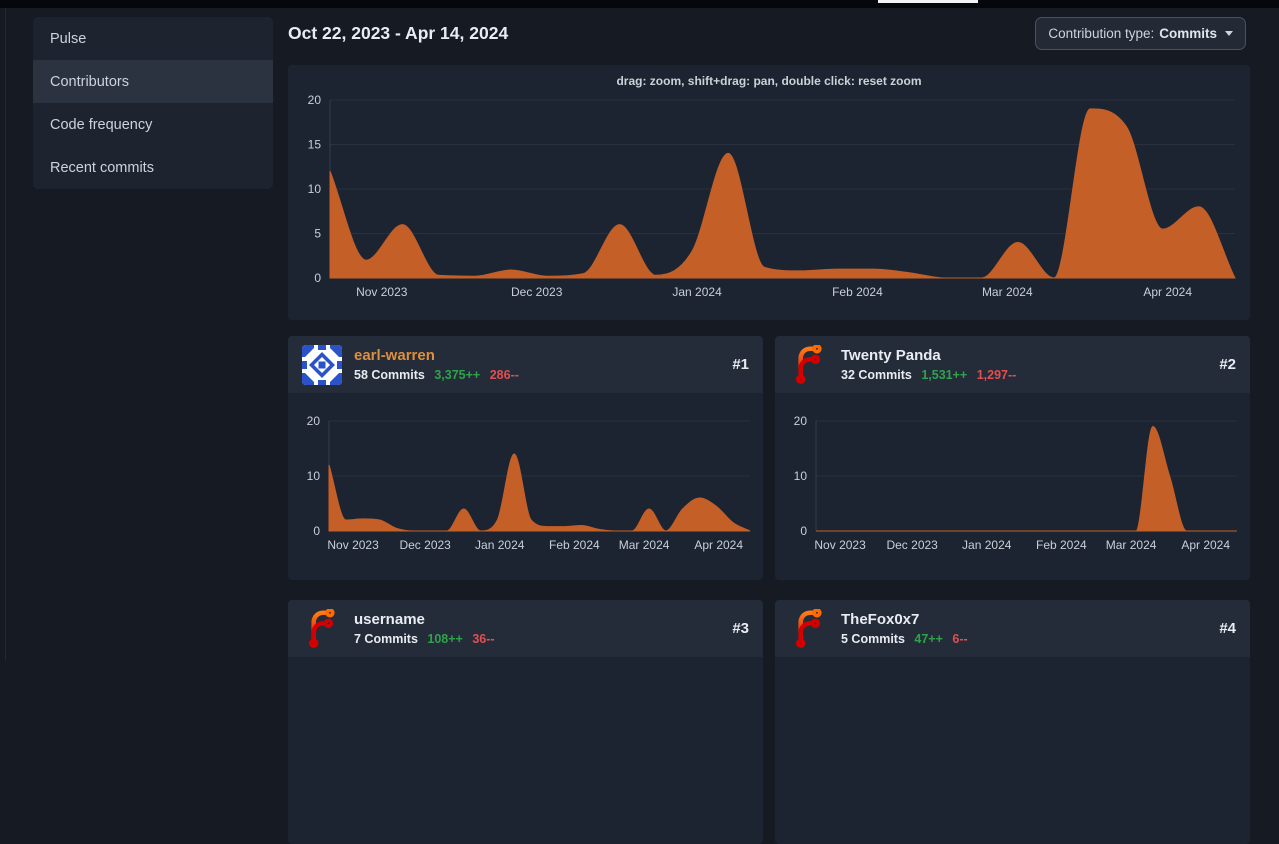 Image resolution: width=1279 pixels, height=844 pixels. I want to click on sidebar-item-contributors: Contributors, so click(153, 81).